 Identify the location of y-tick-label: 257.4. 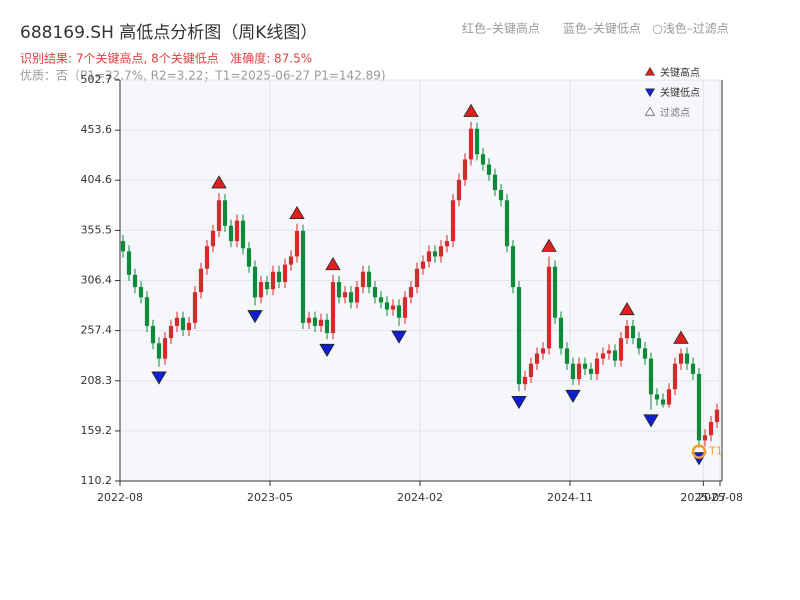
(97, 330).